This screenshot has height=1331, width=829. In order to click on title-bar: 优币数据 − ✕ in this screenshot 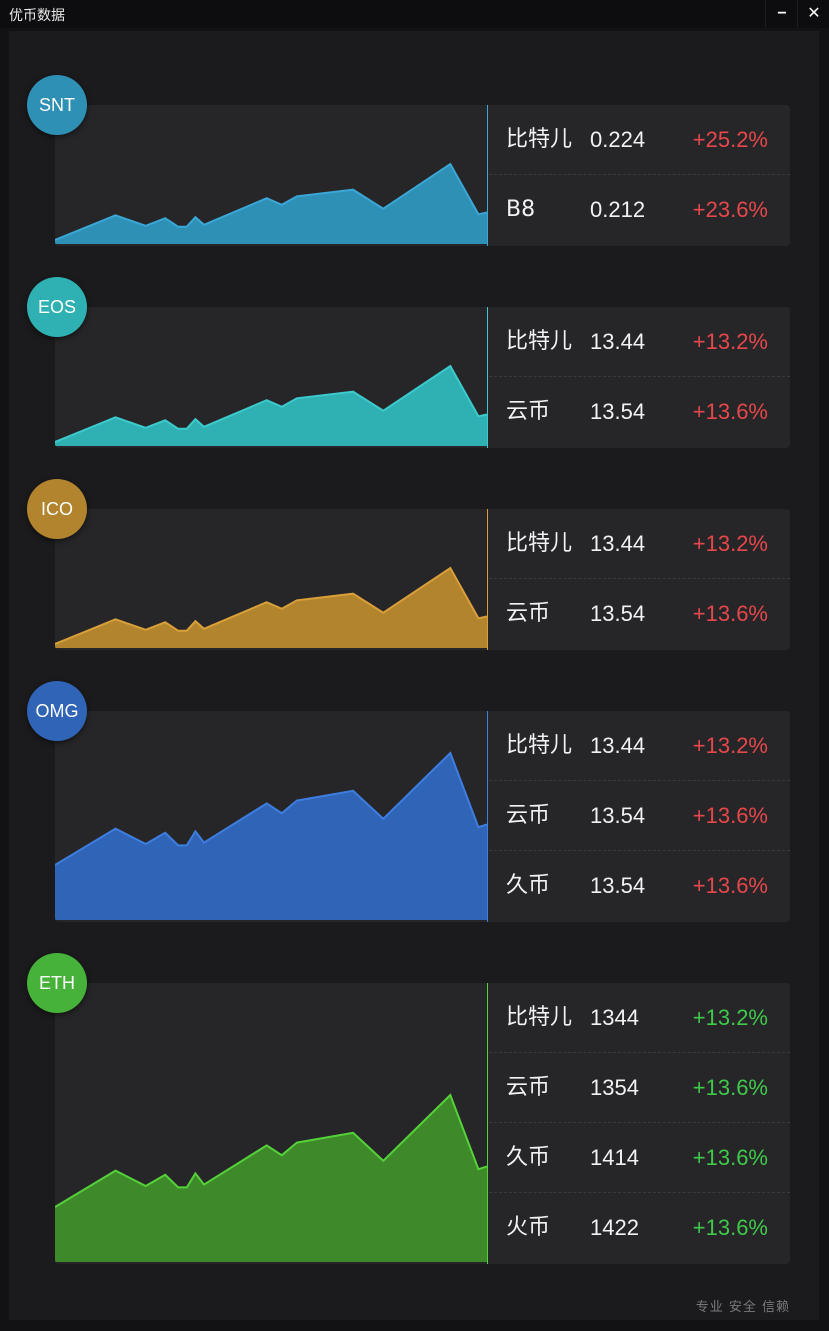, I will do `click(414, 14)`.